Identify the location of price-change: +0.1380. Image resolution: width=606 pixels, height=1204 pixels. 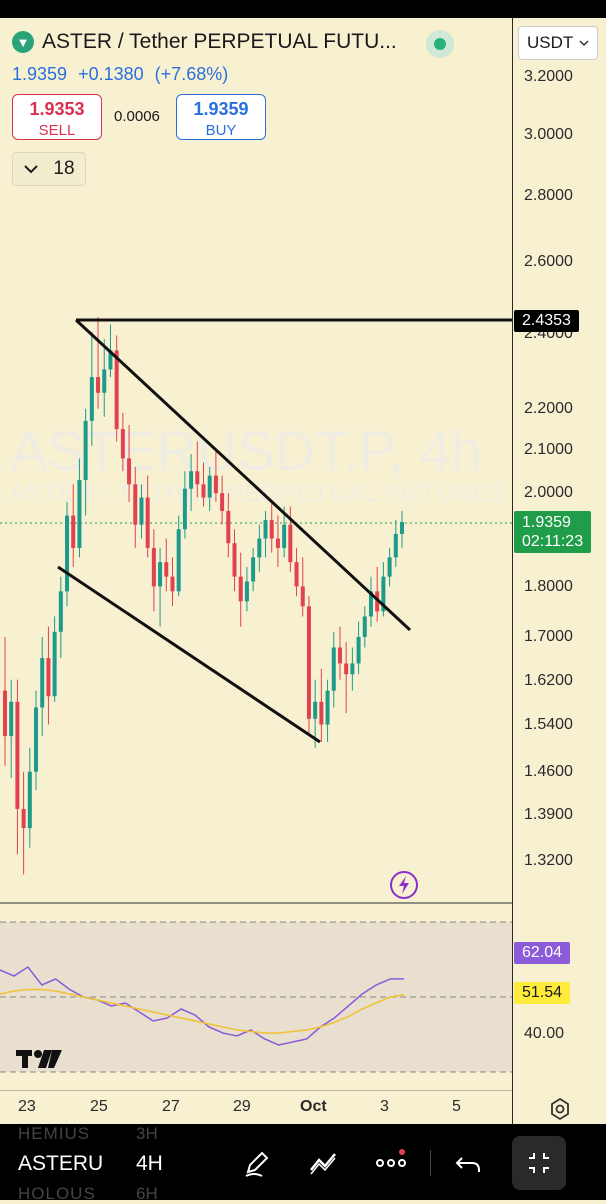
(111, 74).